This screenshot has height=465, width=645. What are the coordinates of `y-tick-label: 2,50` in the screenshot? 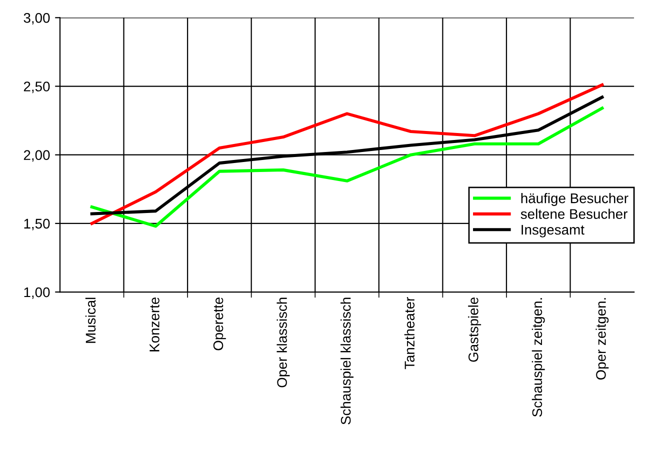 It's located at (37, 88).